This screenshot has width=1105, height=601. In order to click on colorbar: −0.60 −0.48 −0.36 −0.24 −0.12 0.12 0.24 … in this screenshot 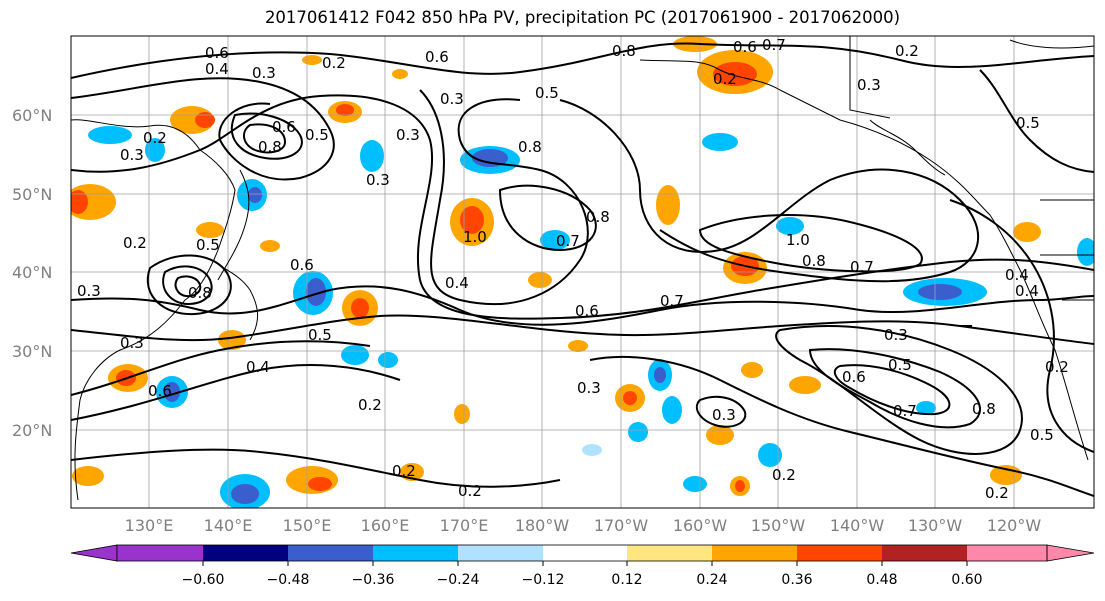, I will do `click(582, 566)`.